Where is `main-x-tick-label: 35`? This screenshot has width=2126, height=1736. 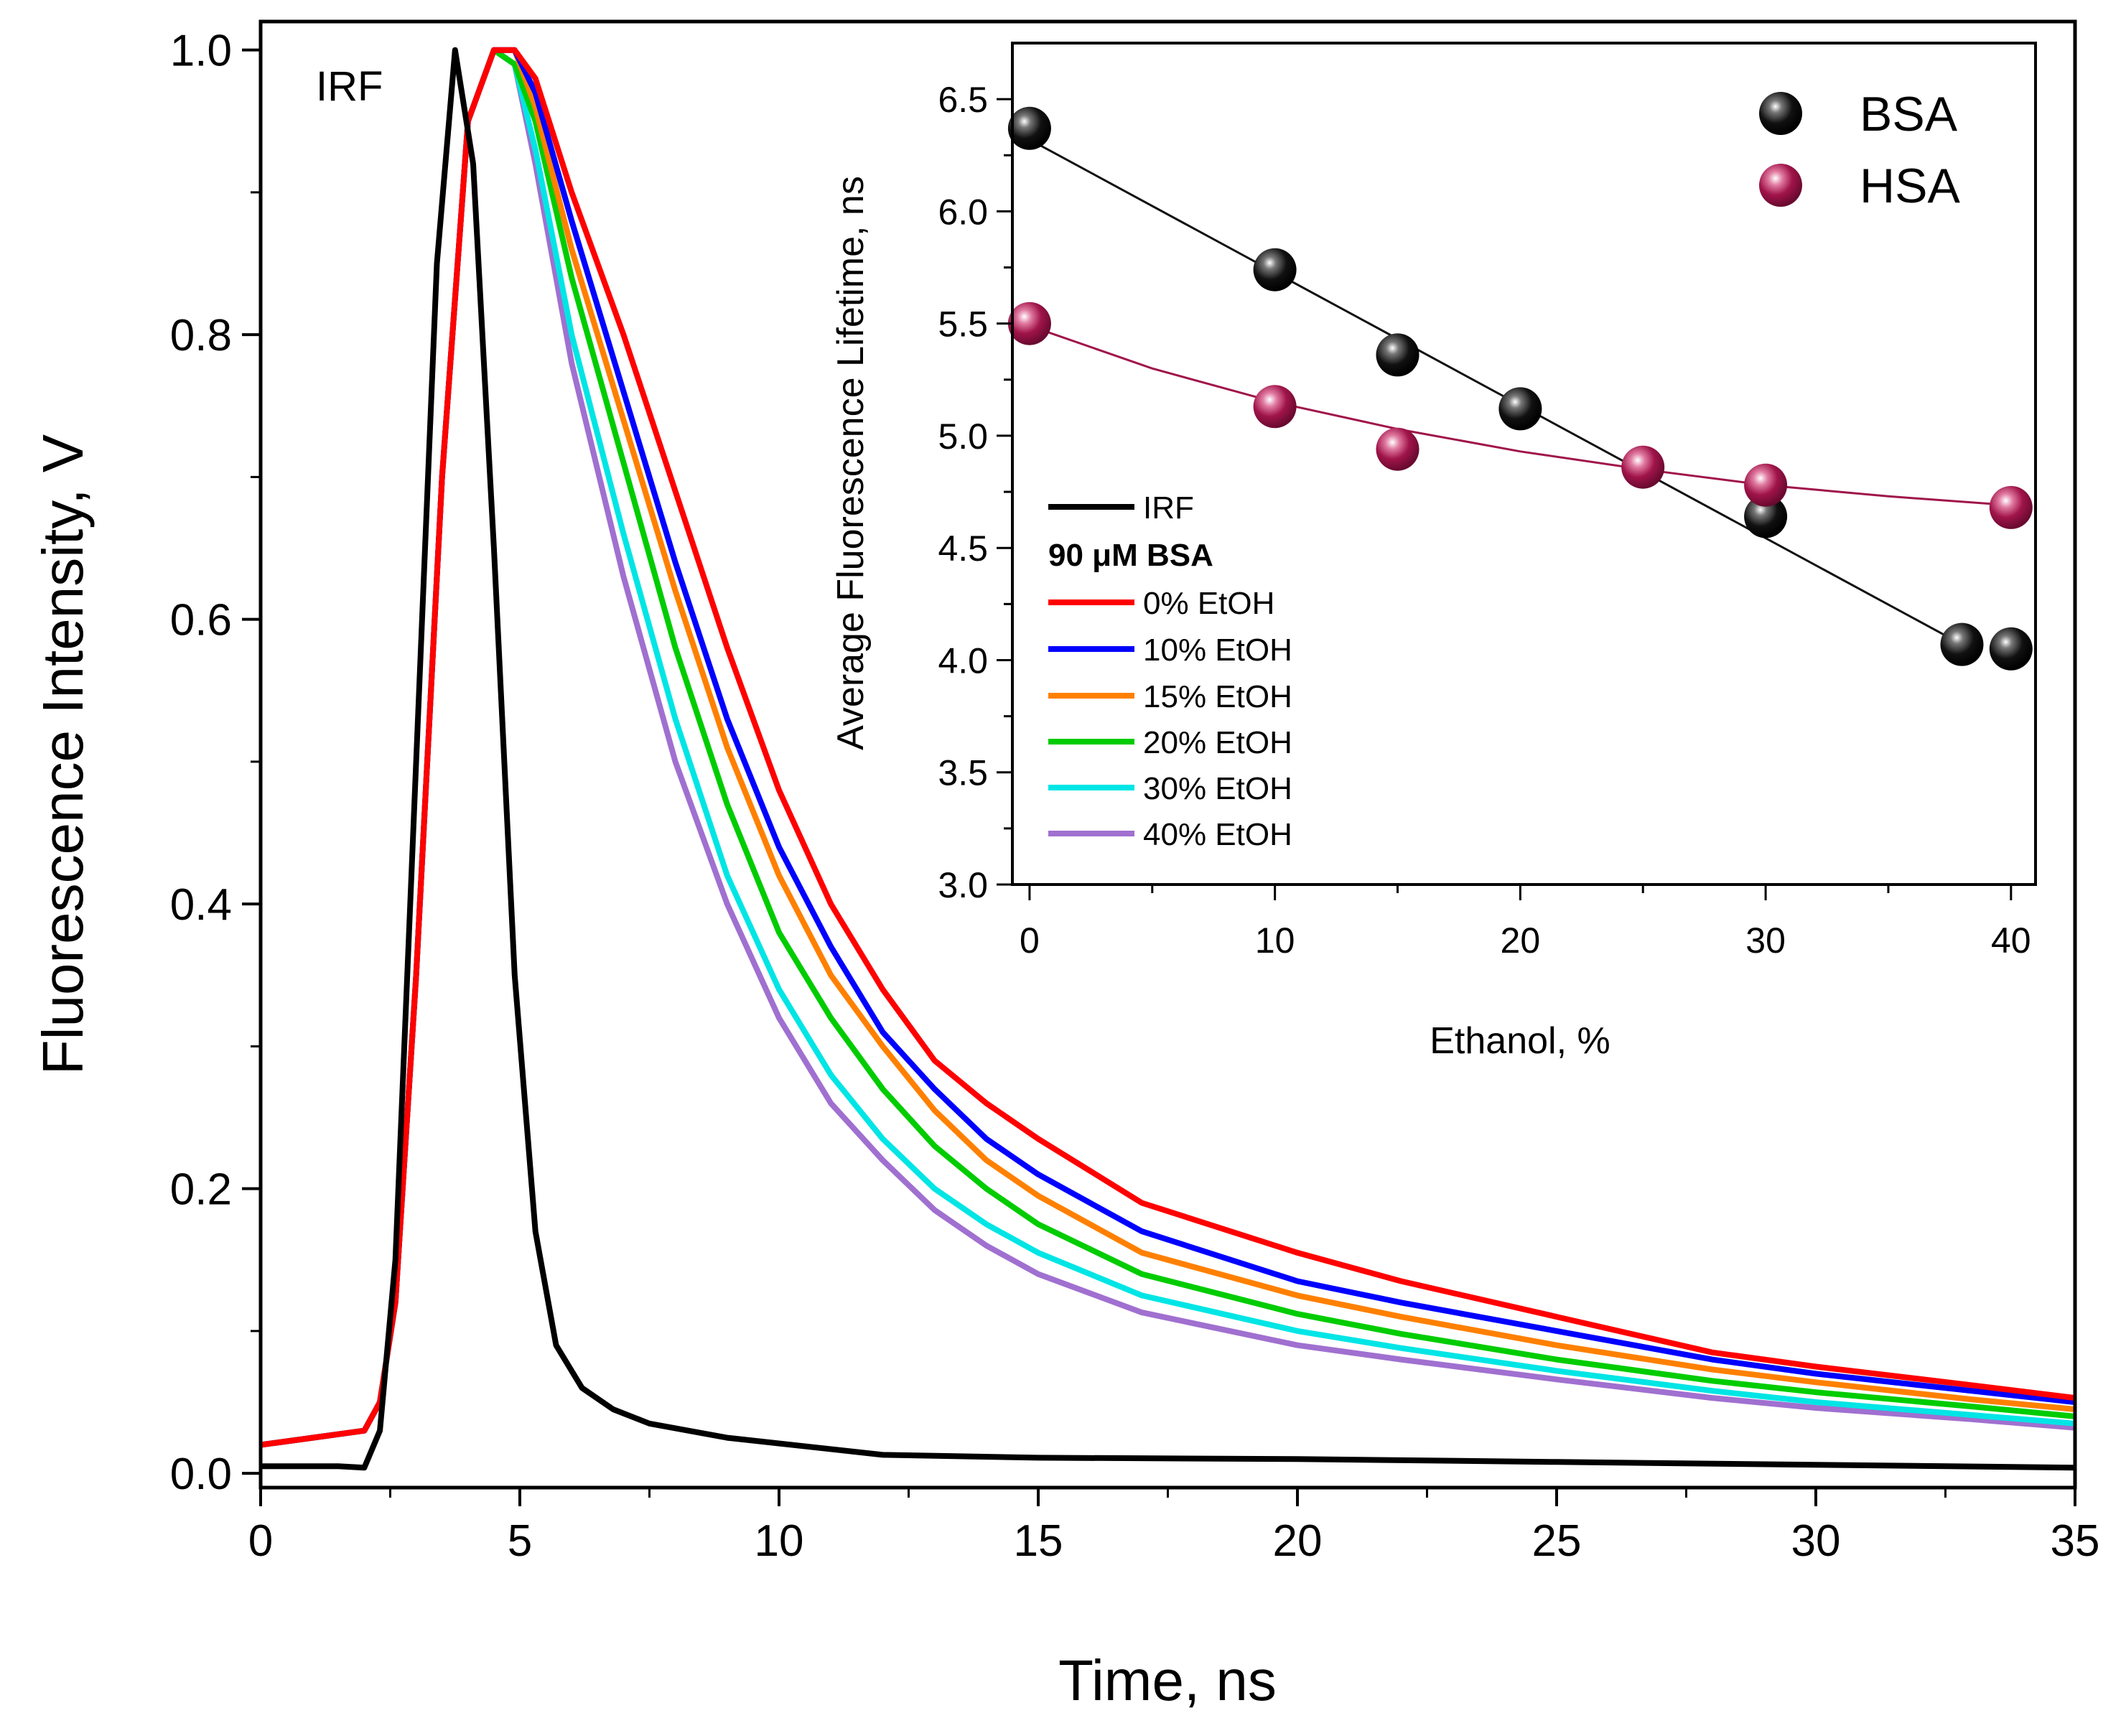 main-x-tick-label: 35 is located at coordinates (2075, 1541).